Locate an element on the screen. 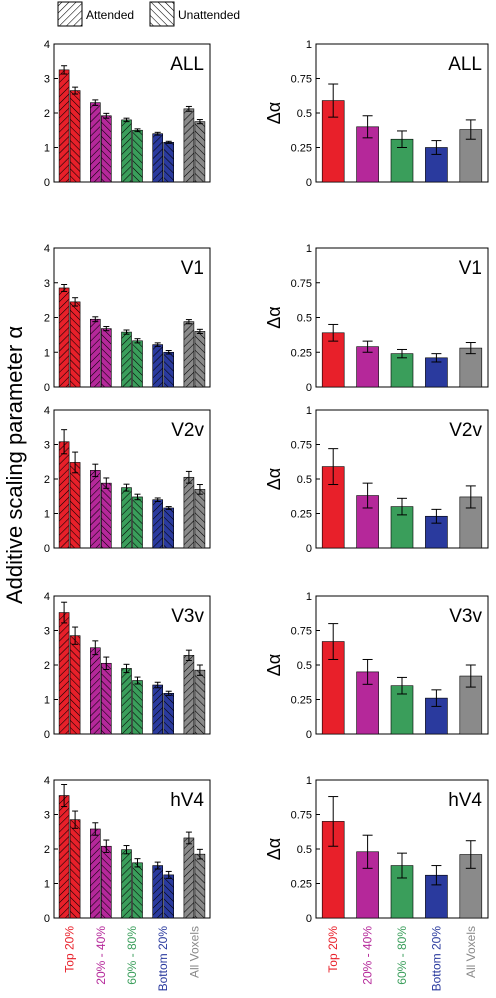  panel-all-delta: 0 0.25 0.5 0.75 1 ALL Δα is located at coordinates (376, 114).